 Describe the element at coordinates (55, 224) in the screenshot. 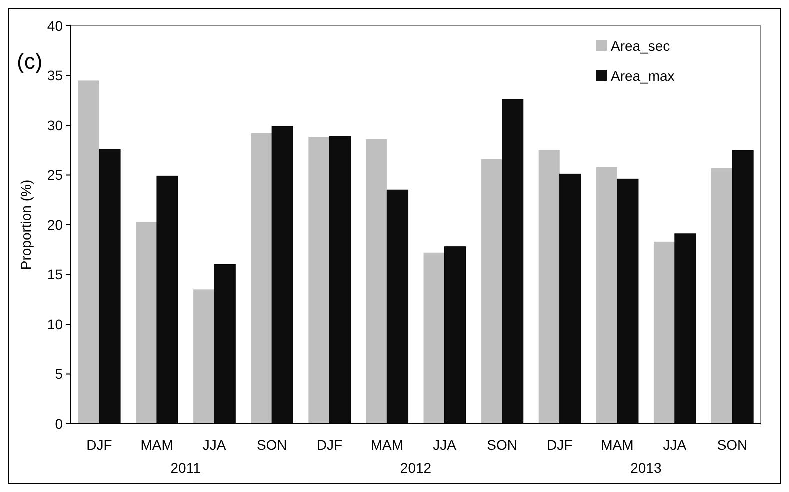

I see `y-tick-label: 20` at that location.